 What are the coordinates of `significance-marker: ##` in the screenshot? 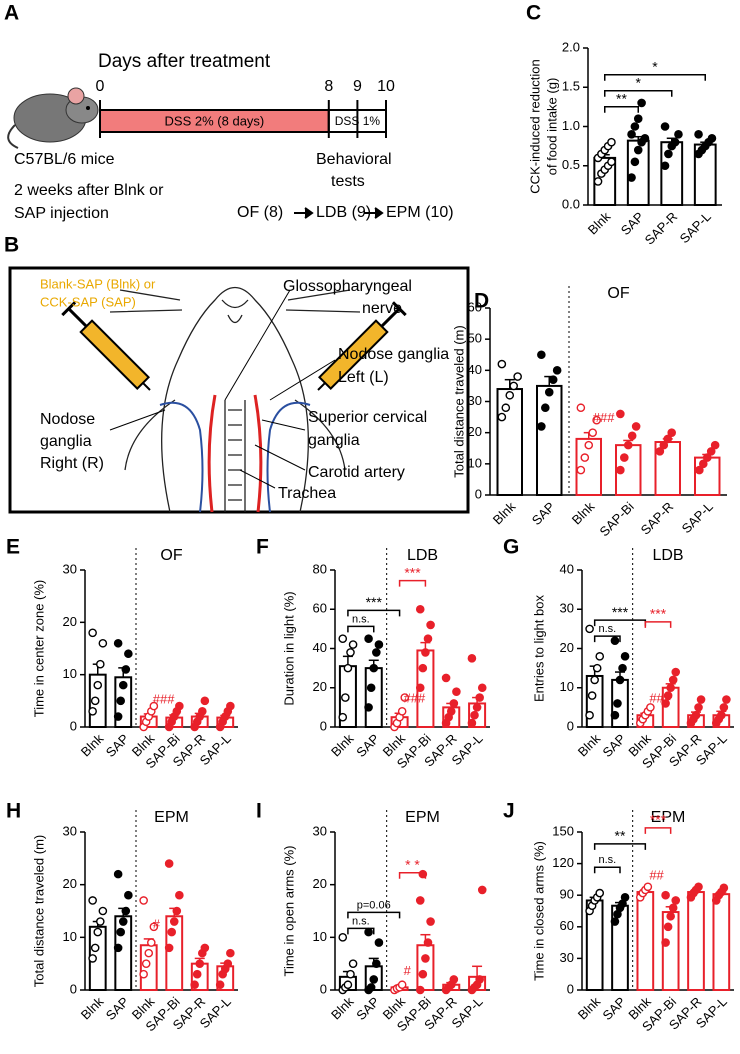 It's located at (656, 874).